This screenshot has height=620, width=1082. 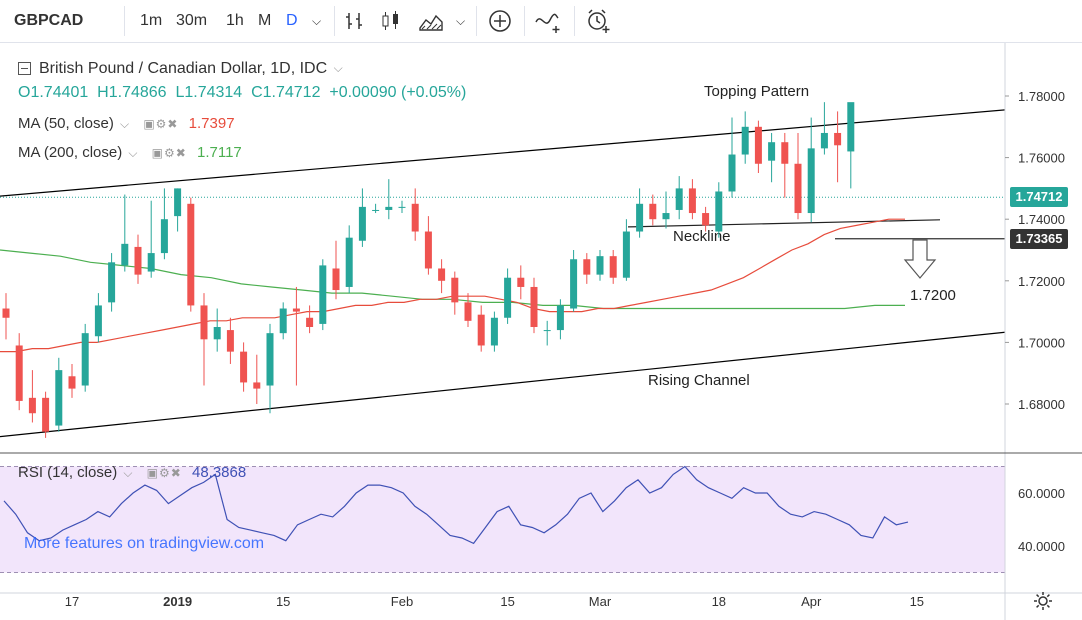 I want to click on ma200-dropdown-icon: ⌵, so click(x=133, y=152).